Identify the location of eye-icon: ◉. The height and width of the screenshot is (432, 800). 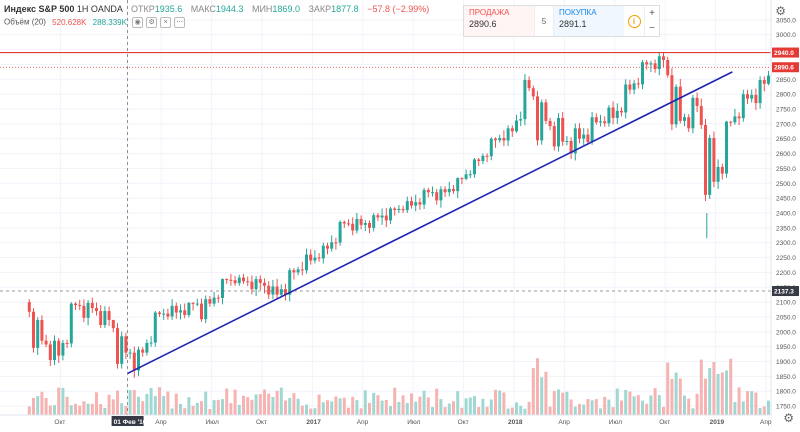
(138, 22).